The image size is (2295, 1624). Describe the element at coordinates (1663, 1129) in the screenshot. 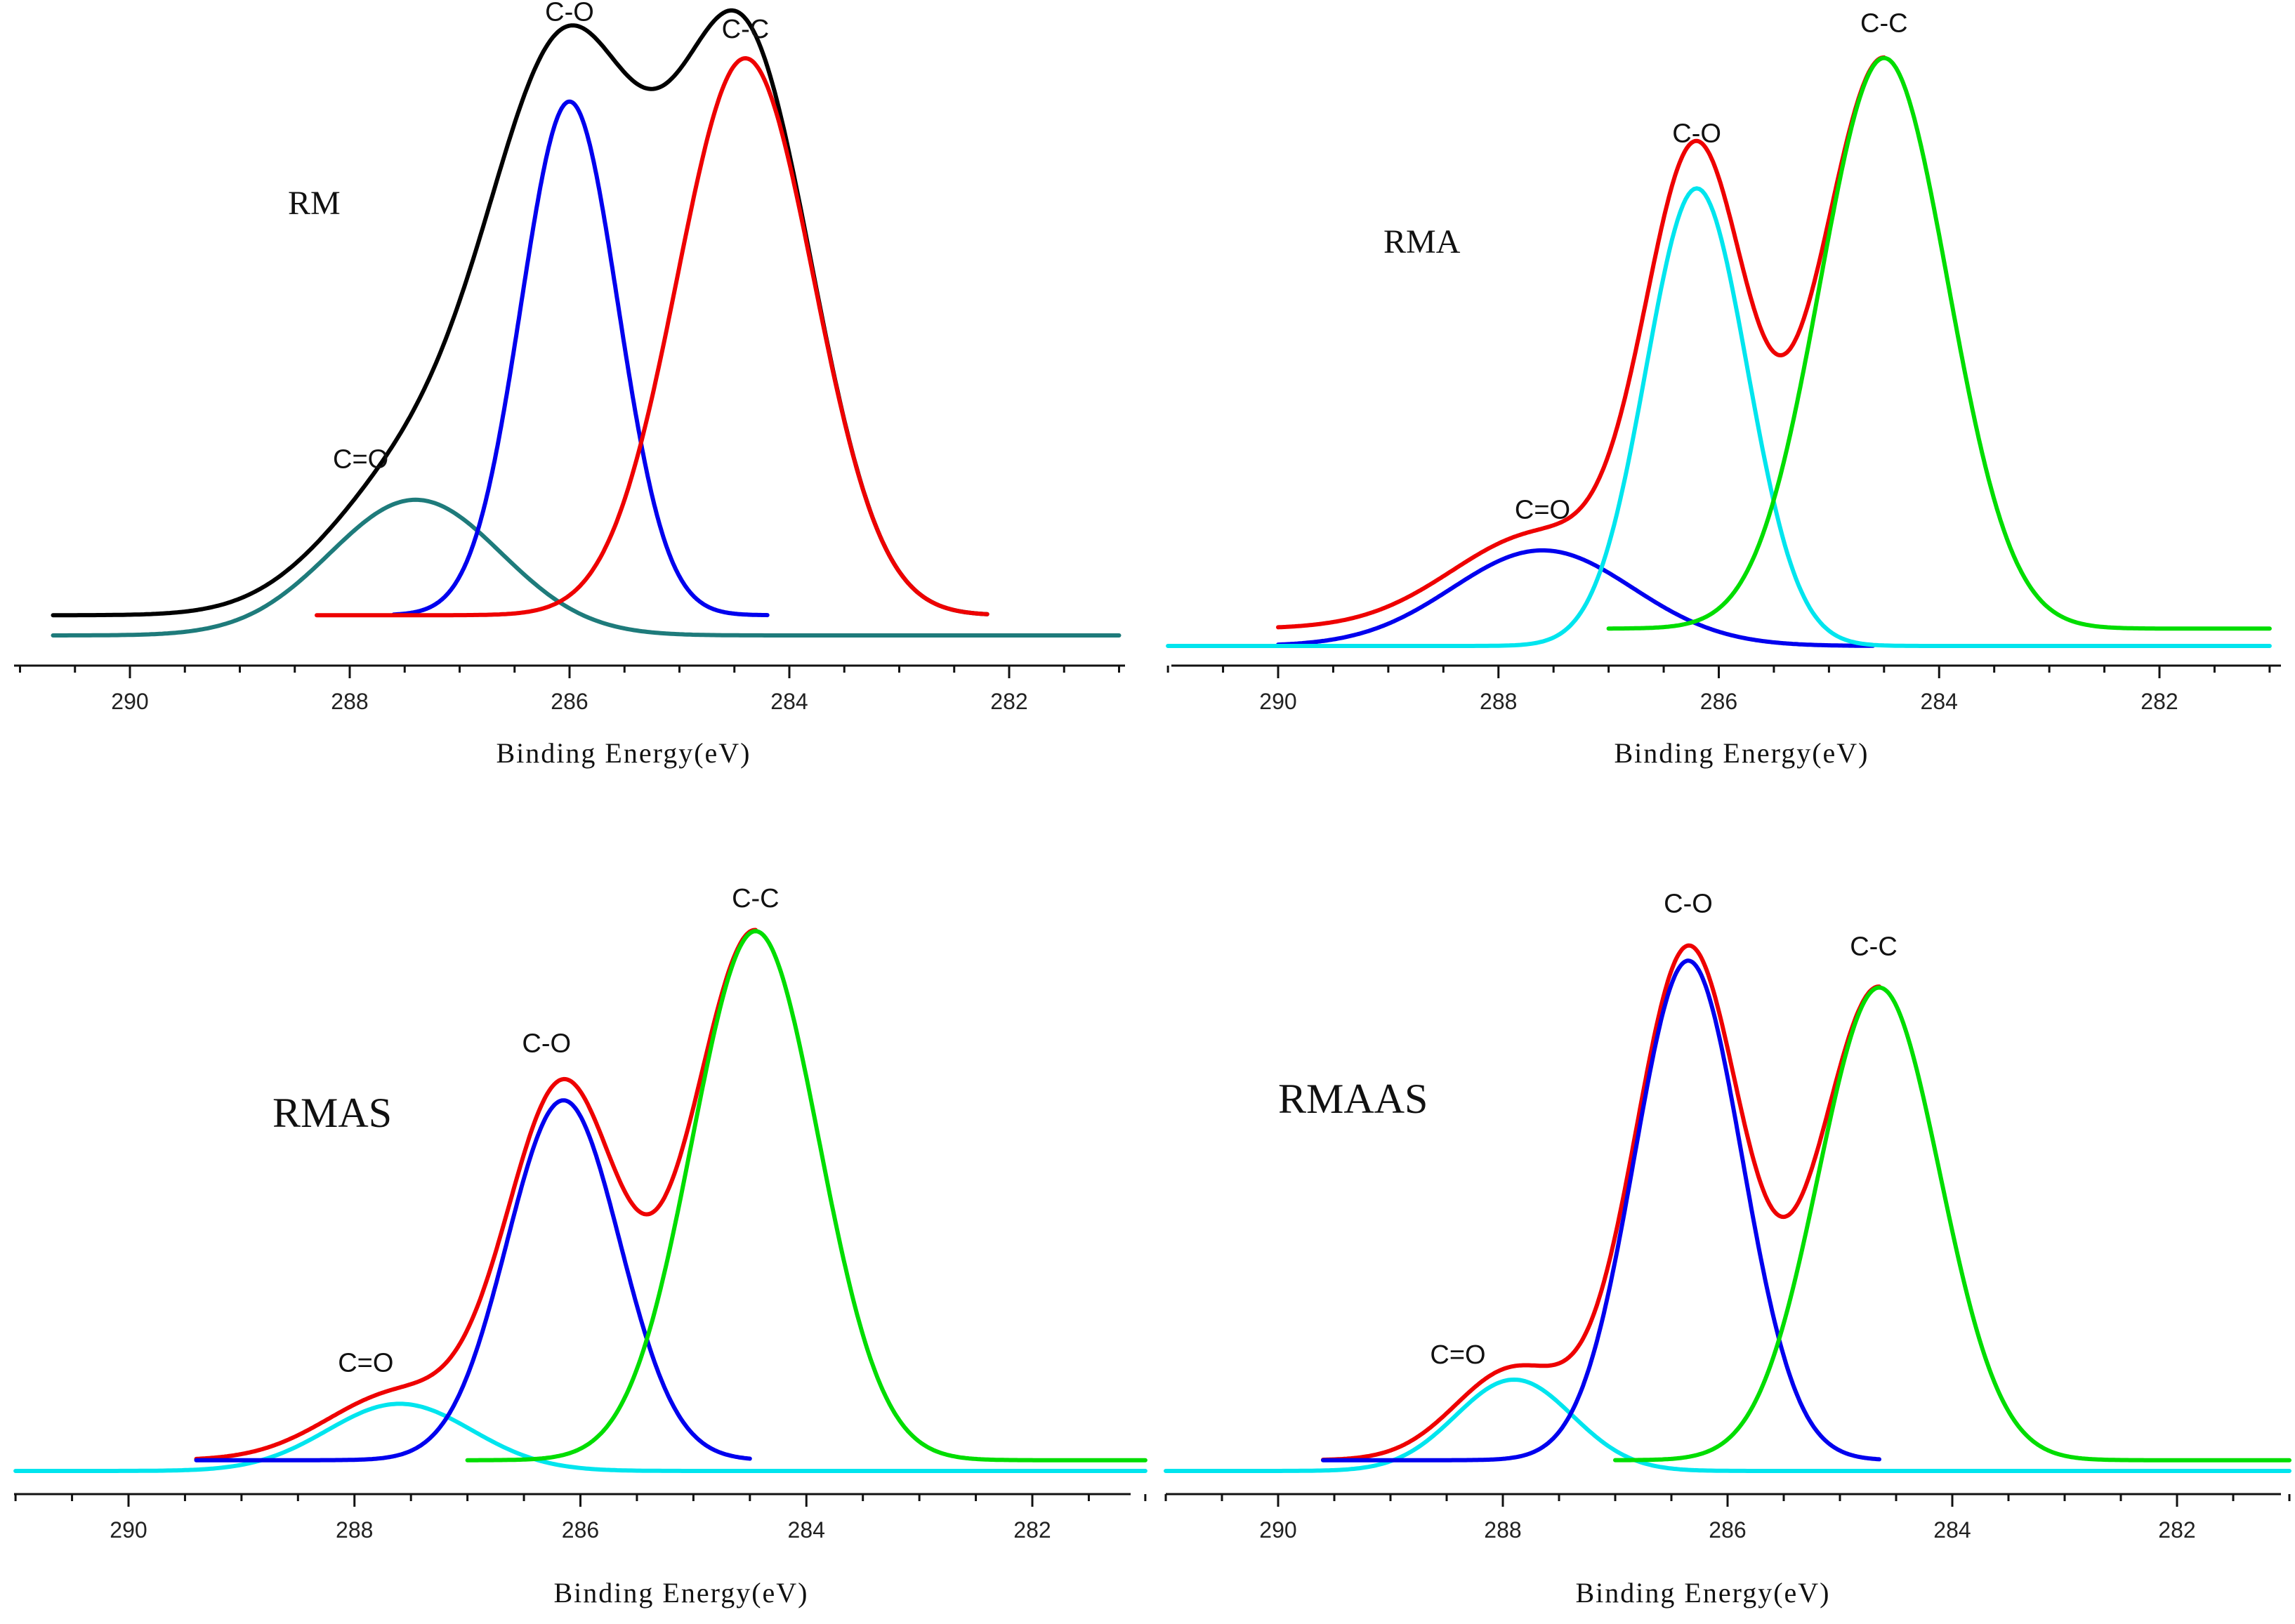

I see `peak-labels-rmaas: C-O C-C C=O` at that location.